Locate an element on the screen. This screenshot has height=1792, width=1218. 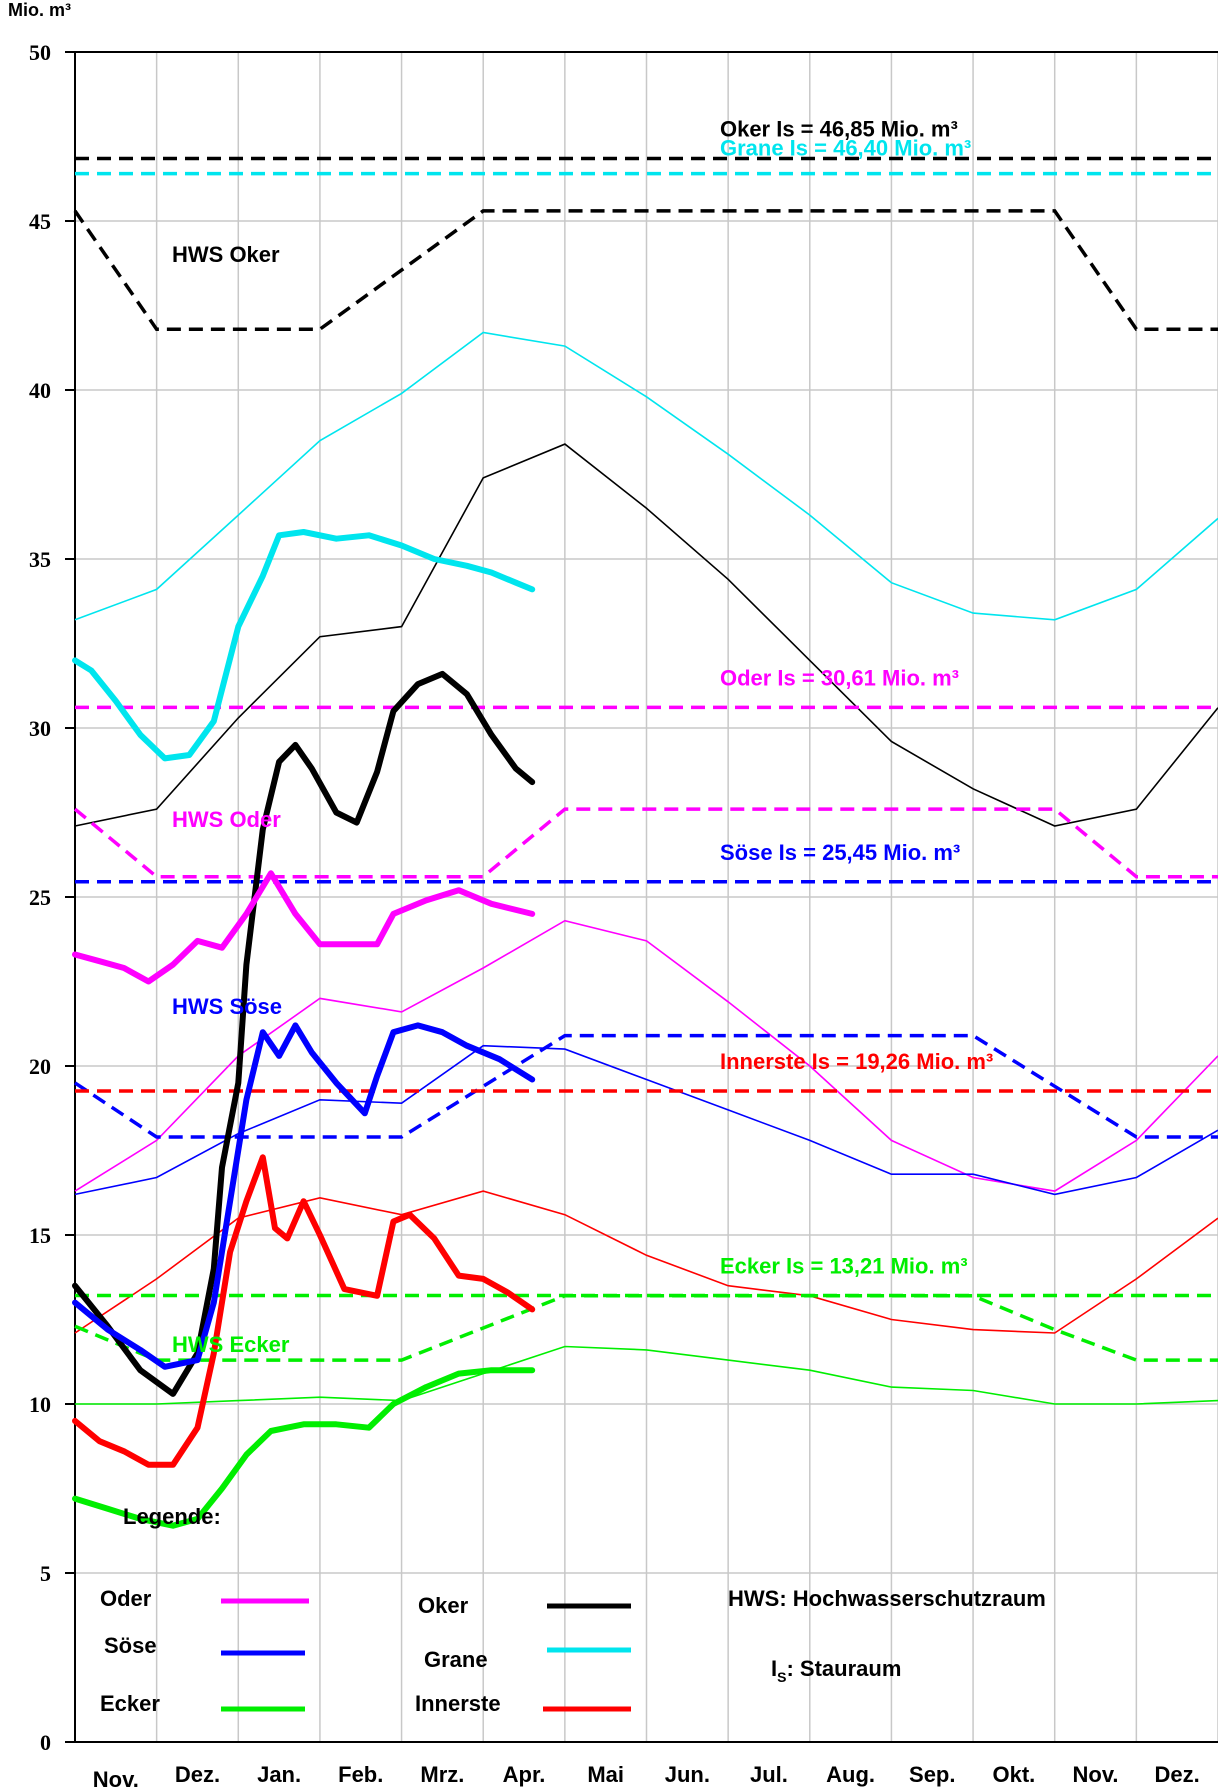
legend-hws-note: HWS: Hochwasserschutzraum is located at coordinates (887, 1598).